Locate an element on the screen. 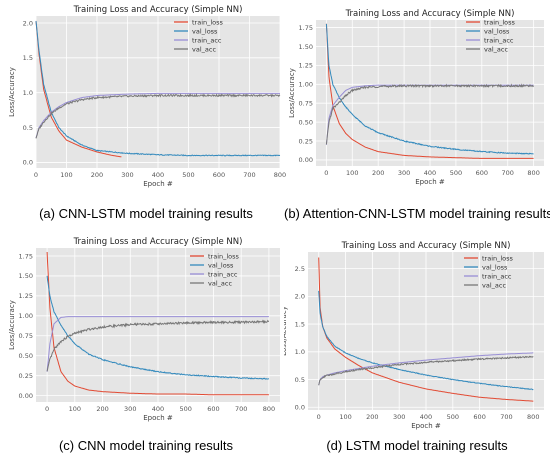 The image size is (550, 460). y-tick-label: 1.25 is located at coordinates (306, 66).